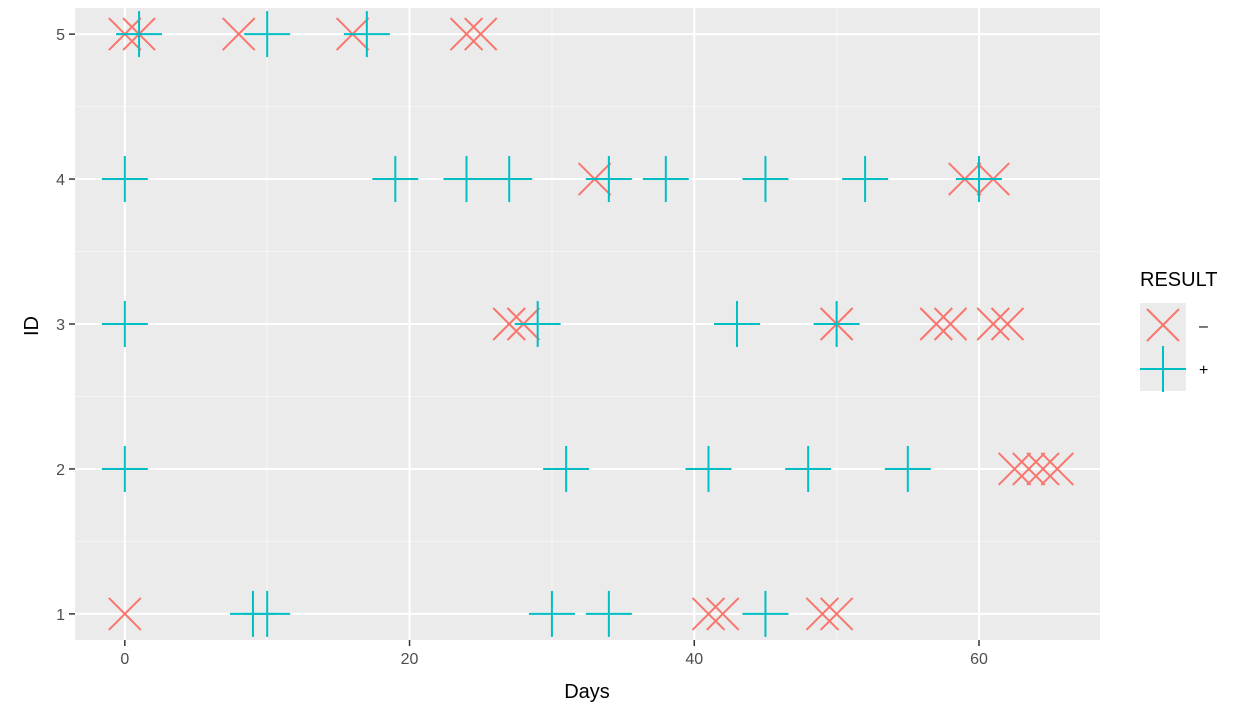 This screenshot has height=711, width=1248. I want to click on x-tick-label: 40, so click(694, 659).